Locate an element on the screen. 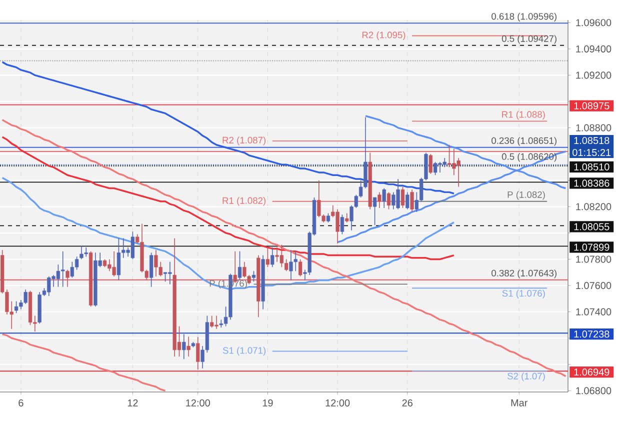  y-tick-label: 1.07800 is located at coordinates (594, 259).